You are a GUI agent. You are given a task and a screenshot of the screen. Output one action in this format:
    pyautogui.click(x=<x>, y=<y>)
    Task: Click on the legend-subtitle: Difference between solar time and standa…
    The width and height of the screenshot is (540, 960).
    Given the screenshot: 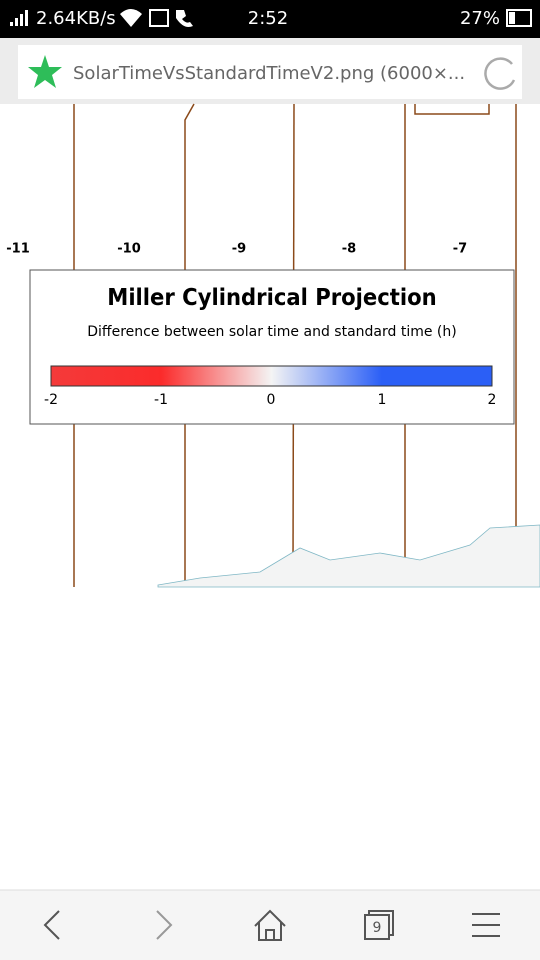 What is the action you would take?
    pyautogui.click(x=271, y=332)
    